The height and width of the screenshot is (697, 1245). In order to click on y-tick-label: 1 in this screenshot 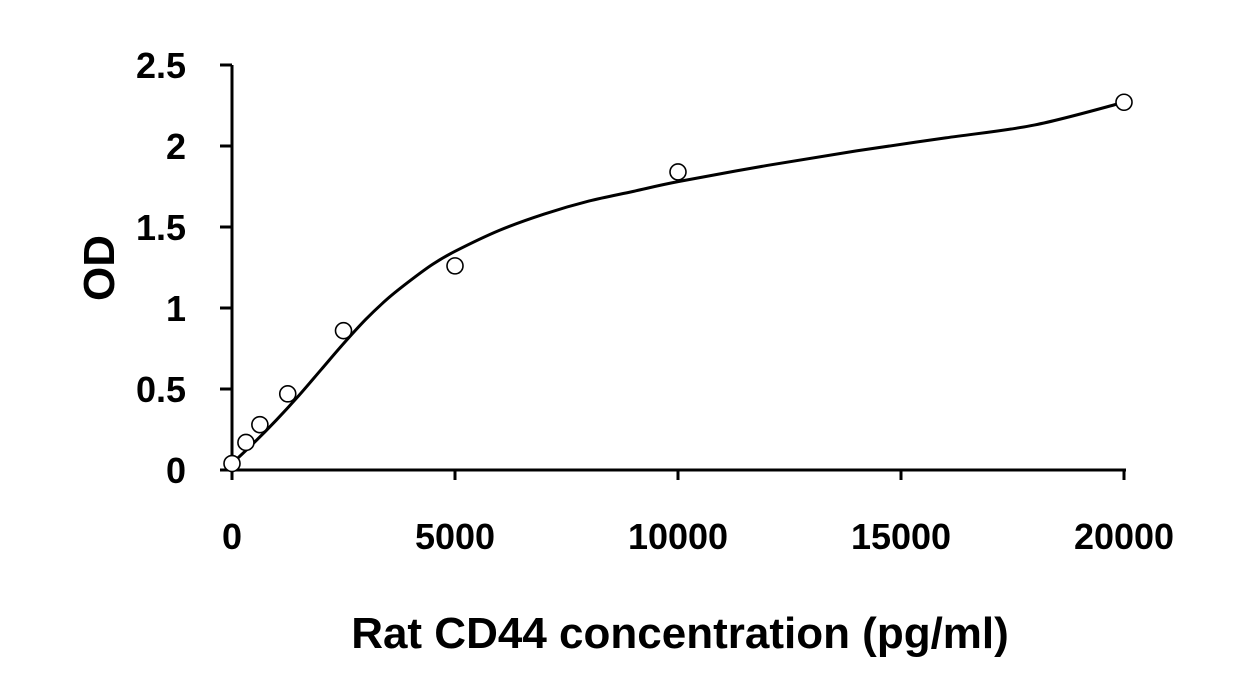, I will do `click(176, 308)`.